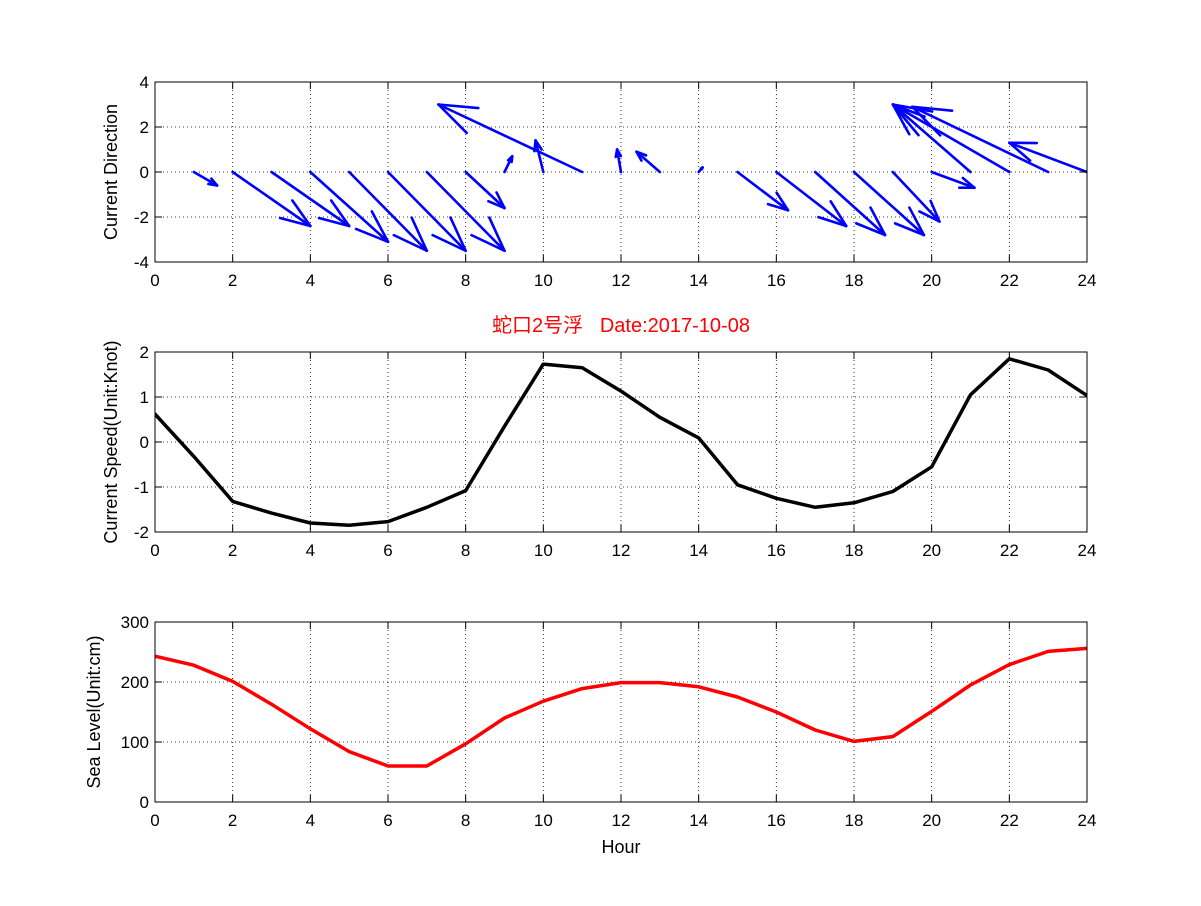 This screenshot has height=906, width=1201. Describe the element at coordinates (135, 622) in the screenshot. I see `y-tick-label: 300` at that location.